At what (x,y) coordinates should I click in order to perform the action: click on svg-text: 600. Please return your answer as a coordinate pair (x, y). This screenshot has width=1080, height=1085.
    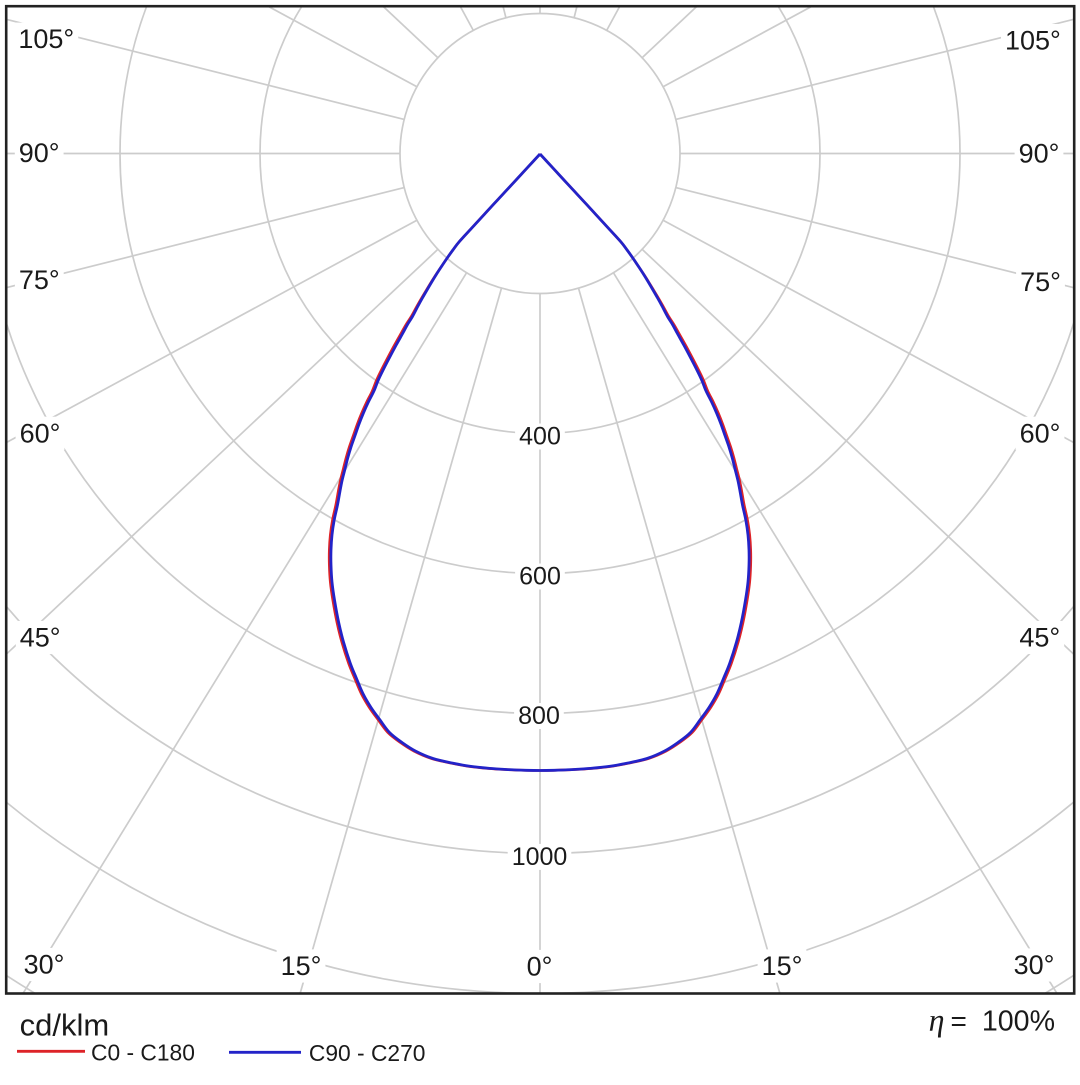
    Looking at the image, I should click on (540, 577).